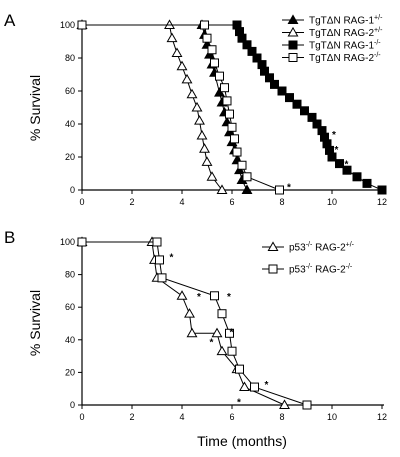  I want to click on panel-a-x-tick-label: 0, so click(81, 202).